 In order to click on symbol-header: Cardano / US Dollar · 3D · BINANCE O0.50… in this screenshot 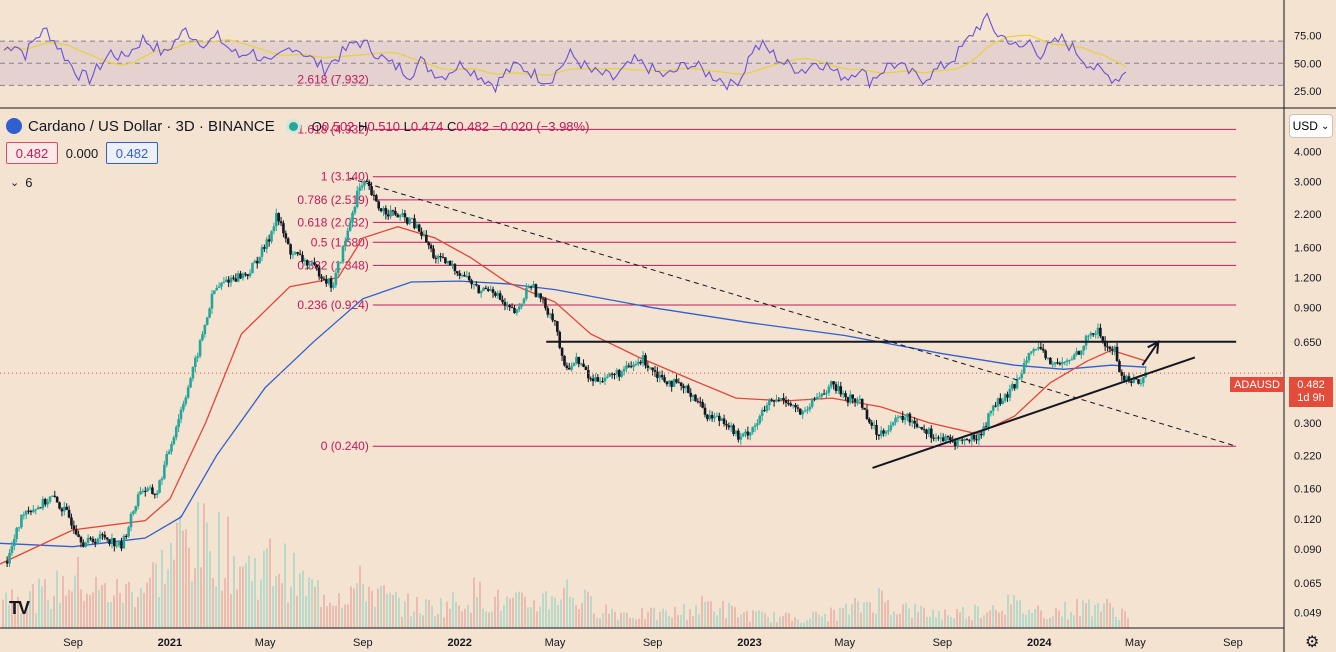, I will do `click(297, 126)`.